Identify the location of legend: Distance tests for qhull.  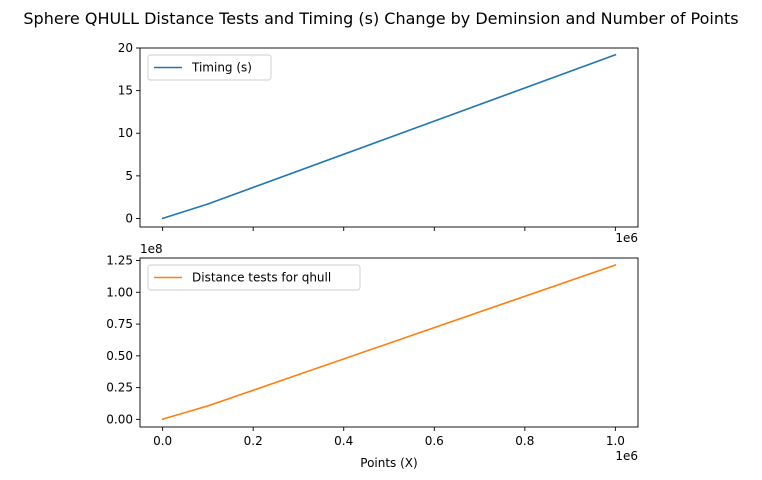
(254, 277).